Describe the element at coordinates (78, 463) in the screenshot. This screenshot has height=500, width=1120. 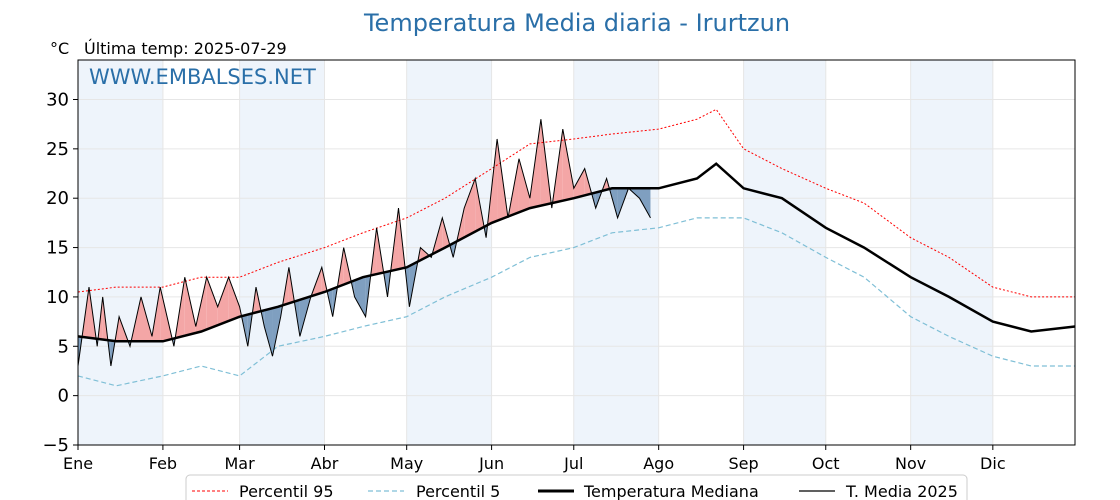
I see `x-tick-label: Ene` at that location.